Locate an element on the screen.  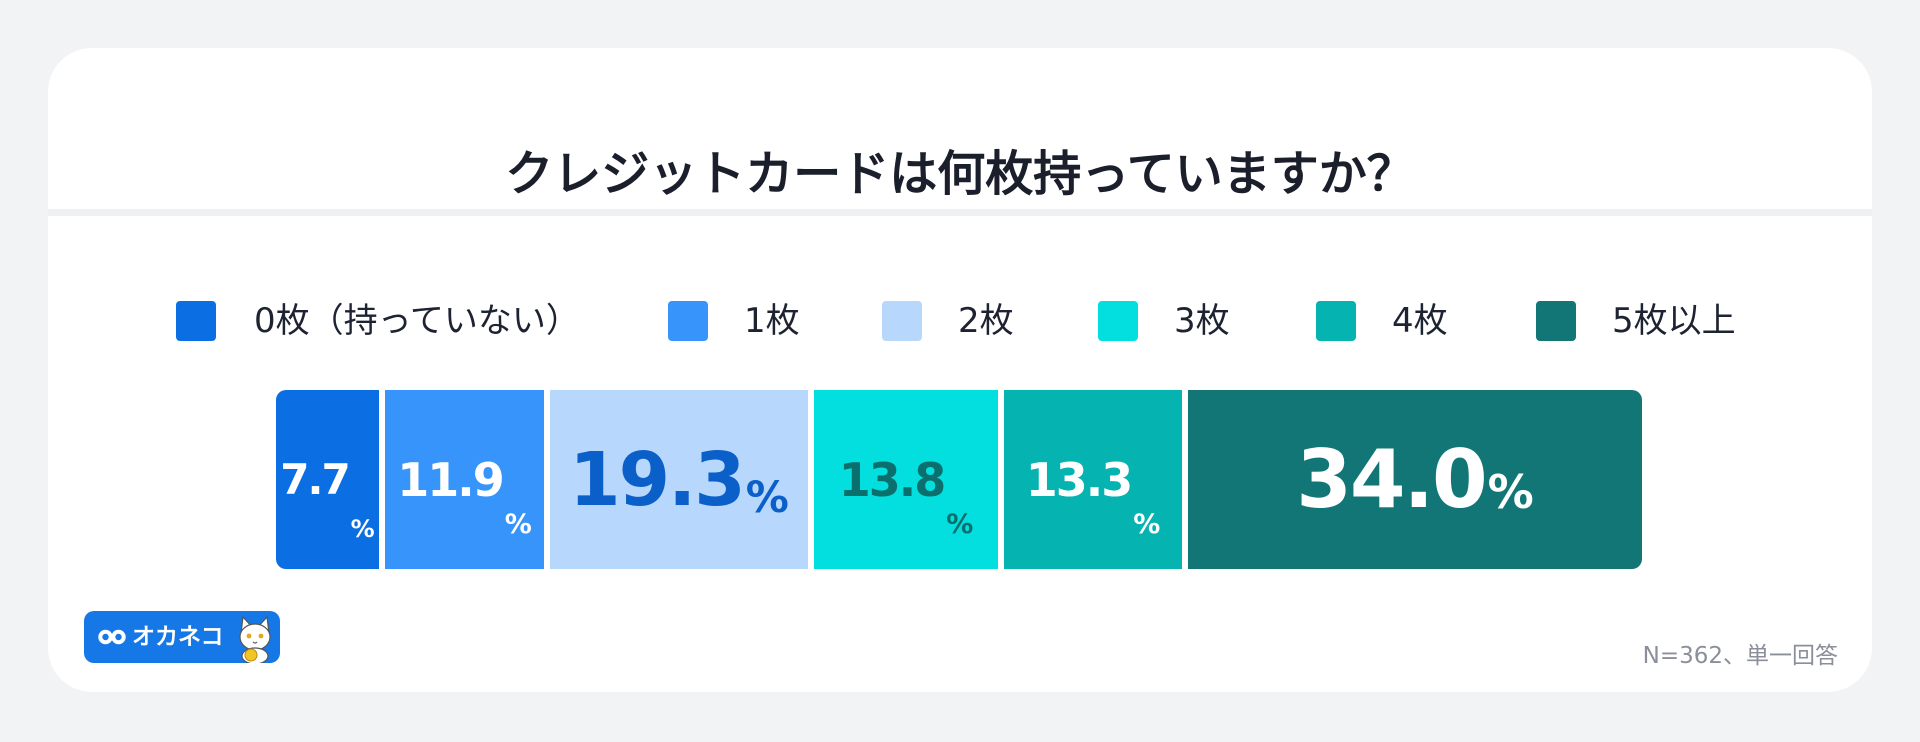
bar-value-label: 13.3% is located at coordinates (1093, 479).